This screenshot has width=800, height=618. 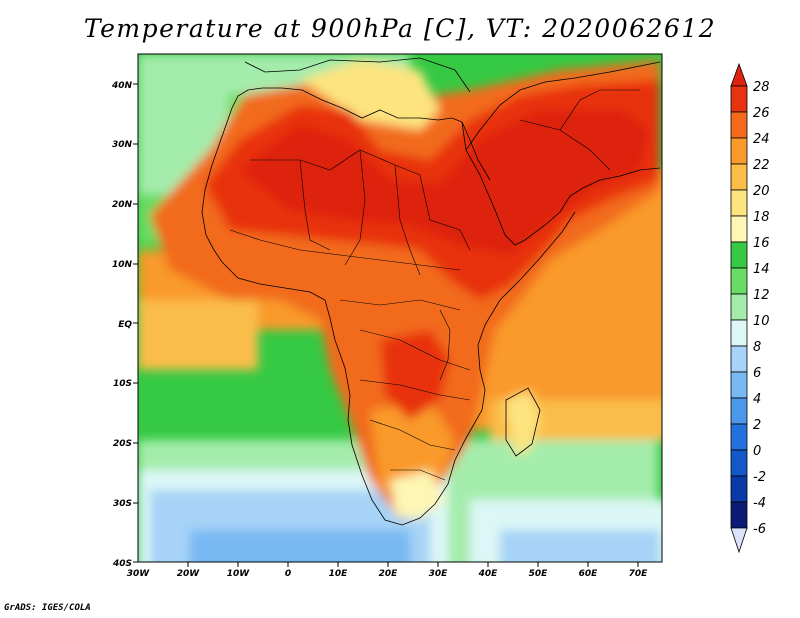 I want to click on colorbar, so click(x=739, y=308).